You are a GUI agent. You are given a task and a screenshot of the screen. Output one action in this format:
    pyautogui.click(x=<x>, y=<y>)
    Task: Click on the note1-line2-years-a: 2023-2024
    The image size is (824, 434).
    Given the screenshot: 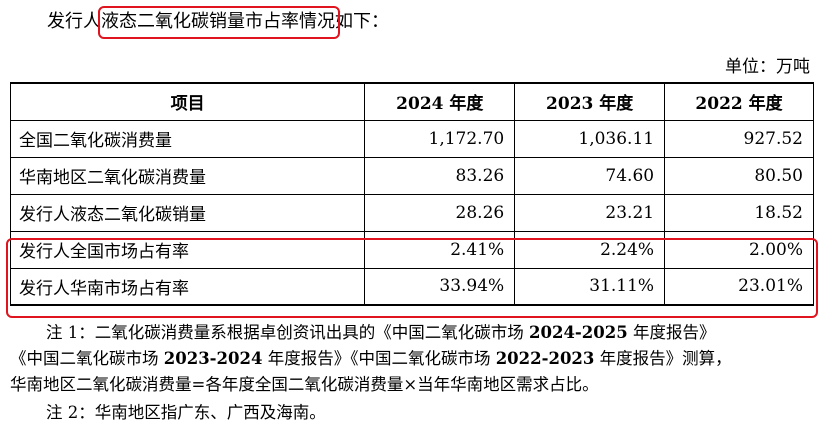 What is the action you would take?
    pyautogui.click(x=213, y=358)
    